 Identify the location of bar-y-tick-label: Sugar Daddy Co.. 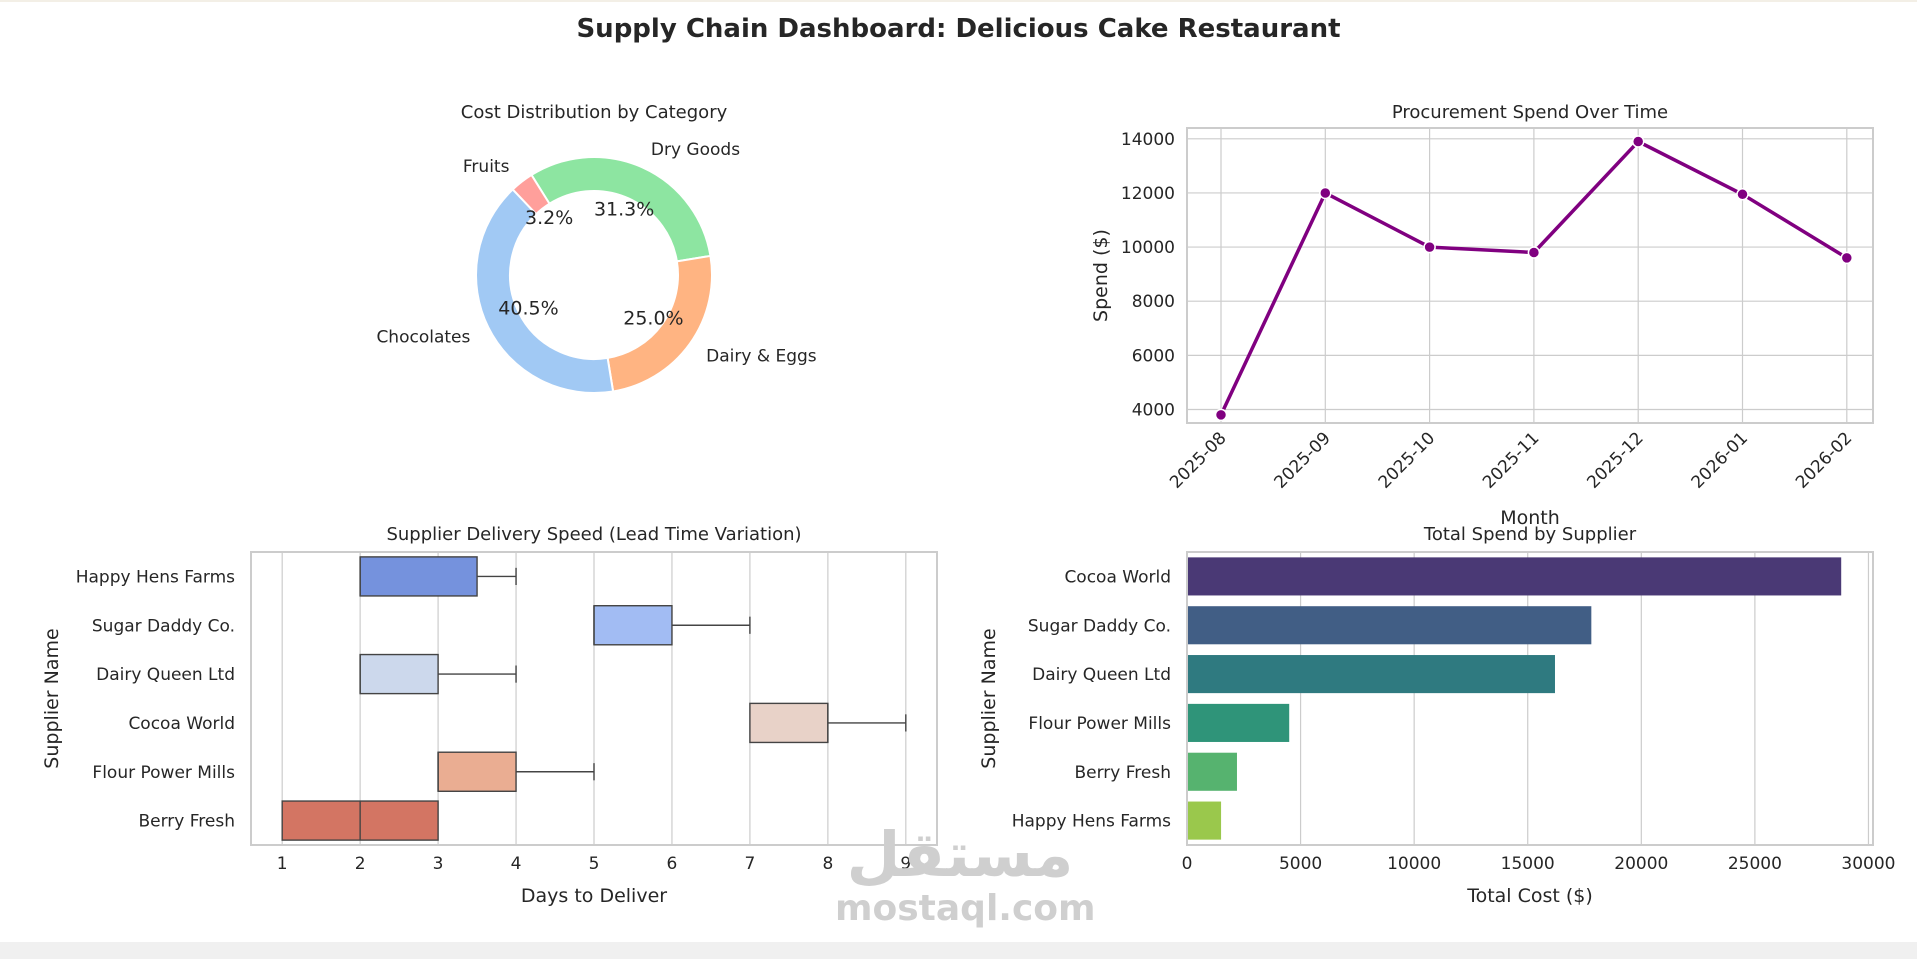
(1099, 626).